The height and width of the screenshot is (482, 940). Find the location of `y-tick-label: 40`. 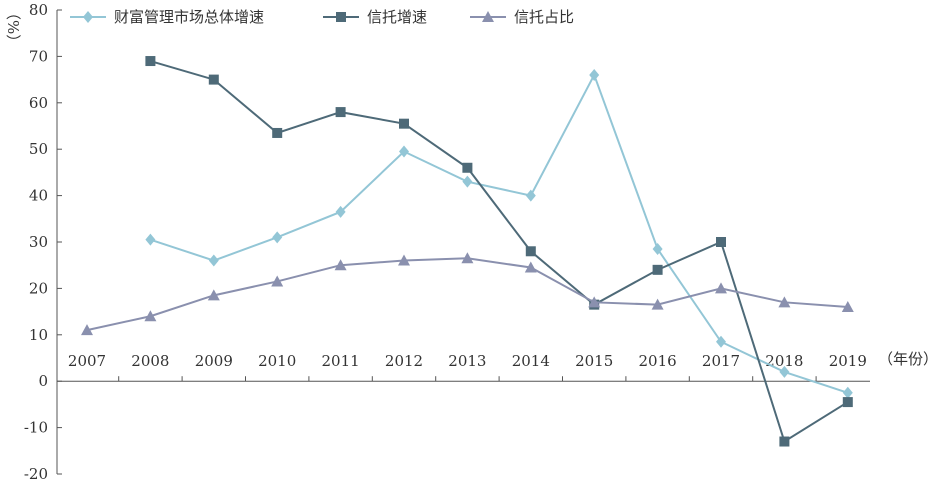

y-tick-label: 40 is located at coordinates (38, 196).